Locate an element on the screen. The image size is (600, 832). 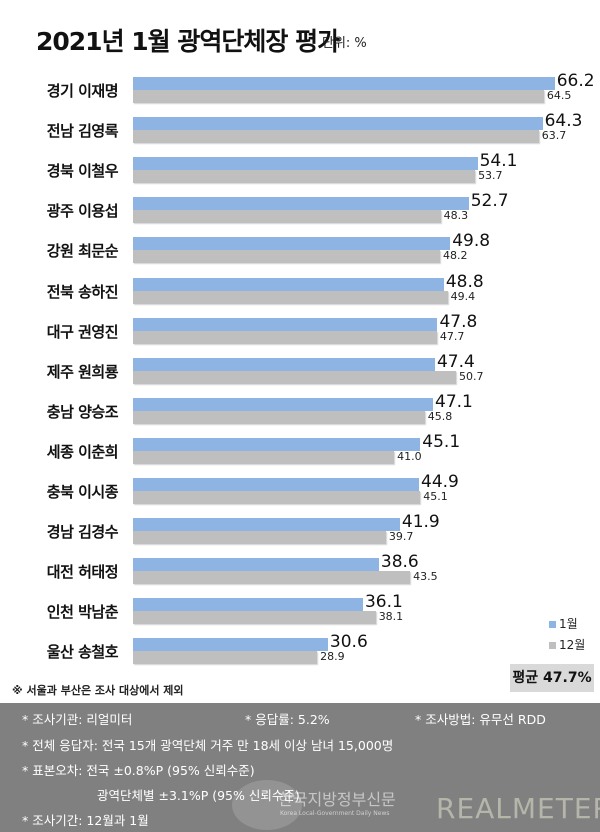
chart-row: 전남 김영록 64.3 63.7 is located at coordinates (300, 134).